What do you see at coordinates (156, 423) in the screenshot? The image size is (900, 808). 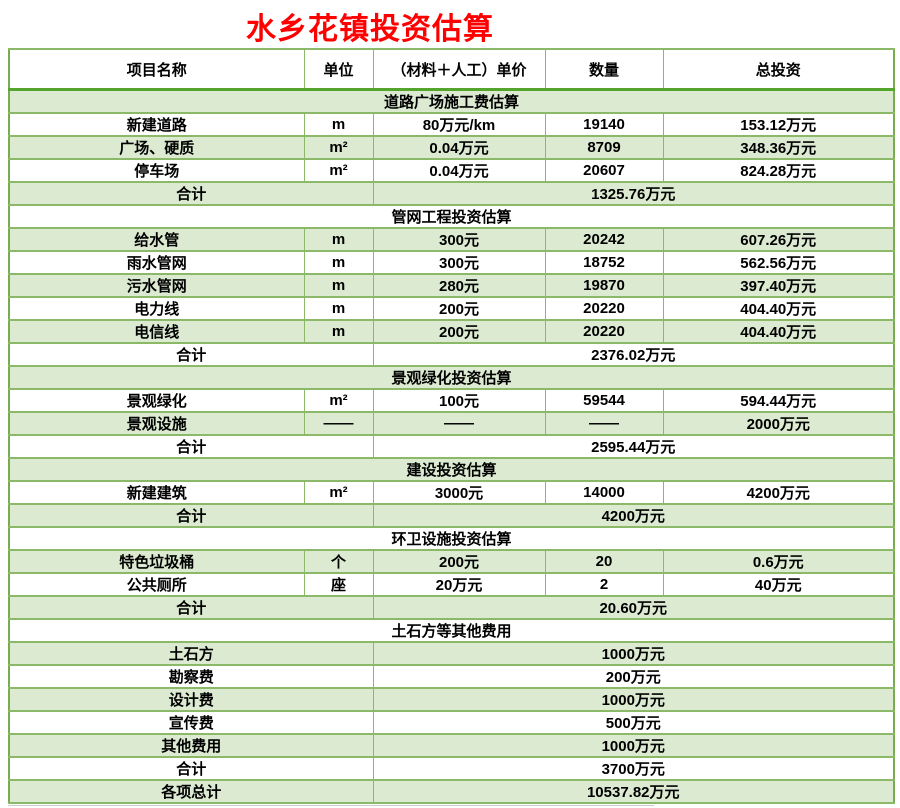 I see `cell-project-name: 景观设施` at bounding box center [156, 423].